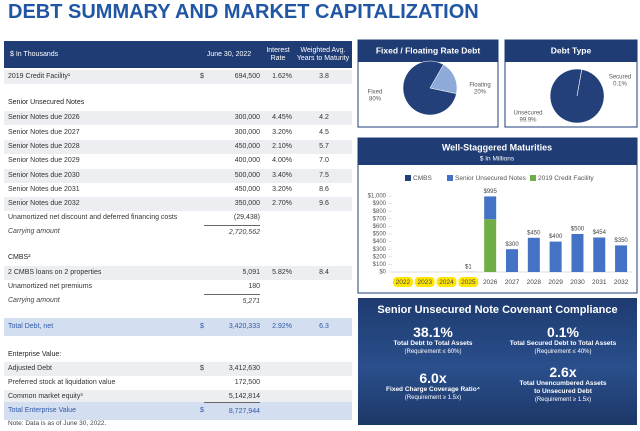 The image size is (640, 431). I want to click on amount: 400,000, so click(247, 160).